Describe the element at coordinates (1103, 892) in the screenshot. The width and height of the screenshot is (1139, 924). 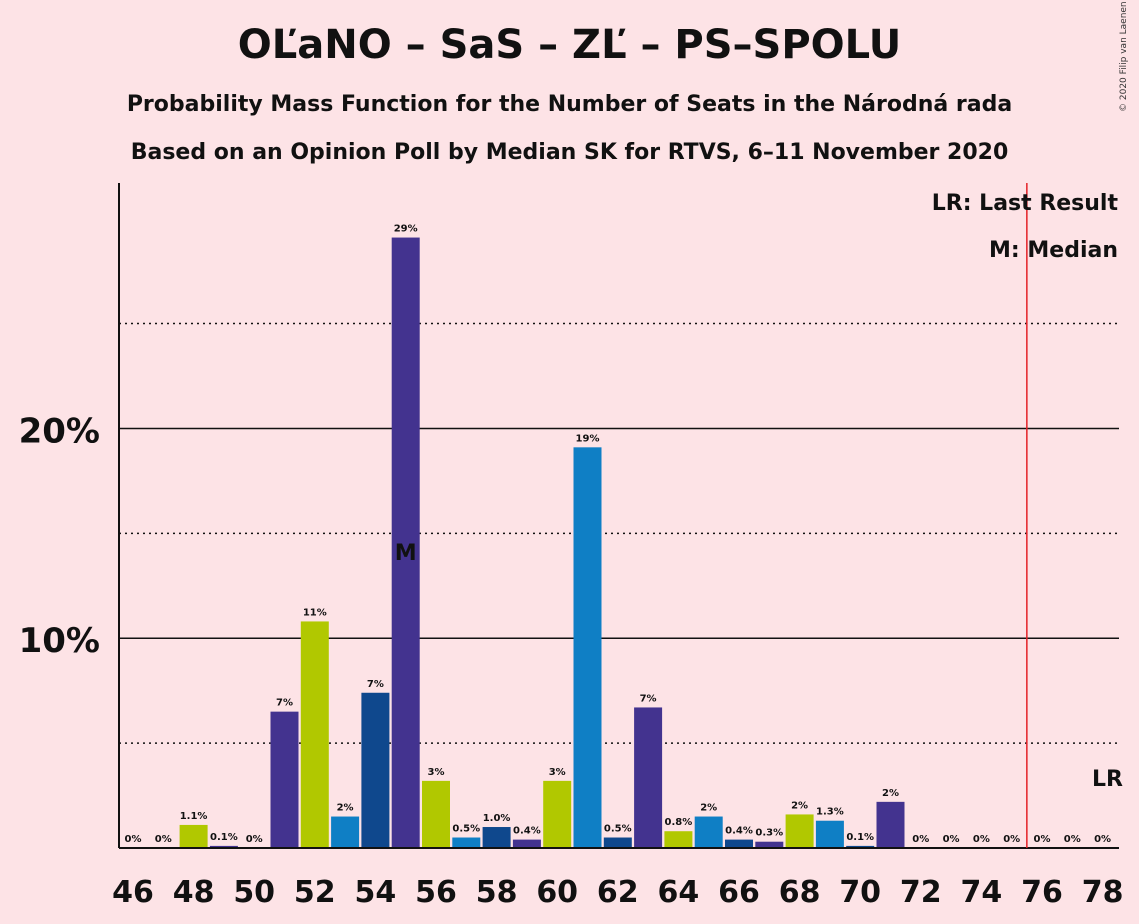
I see `x-tick-label: 78` at that location.